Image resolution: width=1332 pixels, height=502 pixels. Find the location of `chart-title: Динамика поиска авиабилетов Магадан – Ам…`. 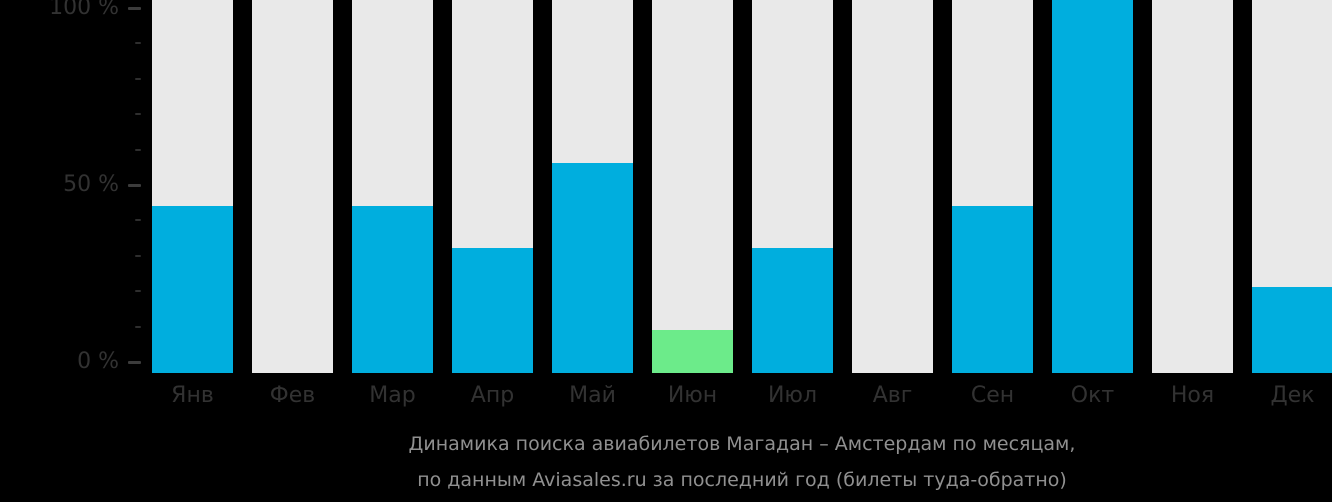

chart-title: Динамика поиска авиабилетов Магадан – Ам… is located at coordinates (742, 444).